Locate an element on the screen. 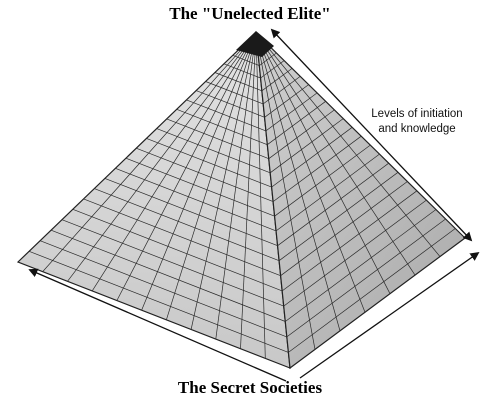  top-label: The "Unelected Elite" is located at coordinates (250, 13).